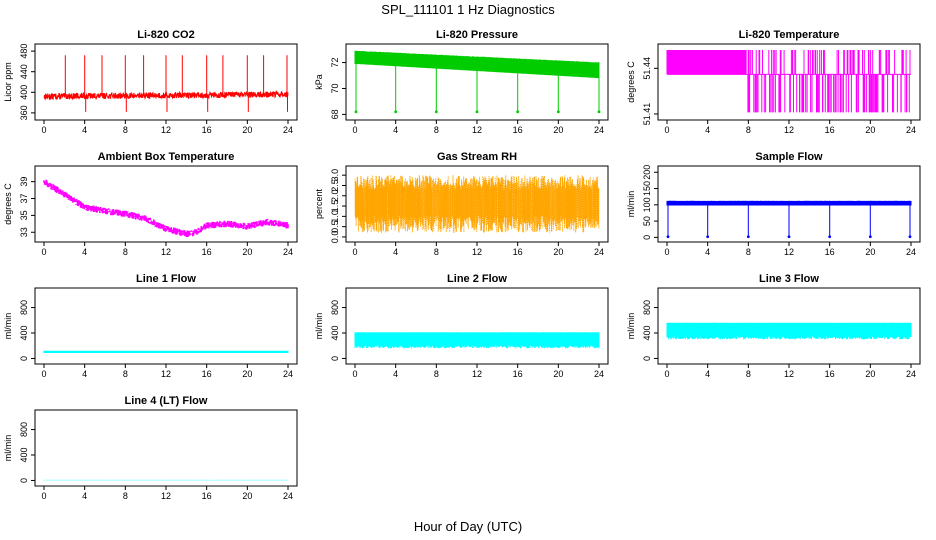 The width and height of the screenshot is (936, 540). I want to click on x-tick-label-line4-6: 24, so click(288, 496).